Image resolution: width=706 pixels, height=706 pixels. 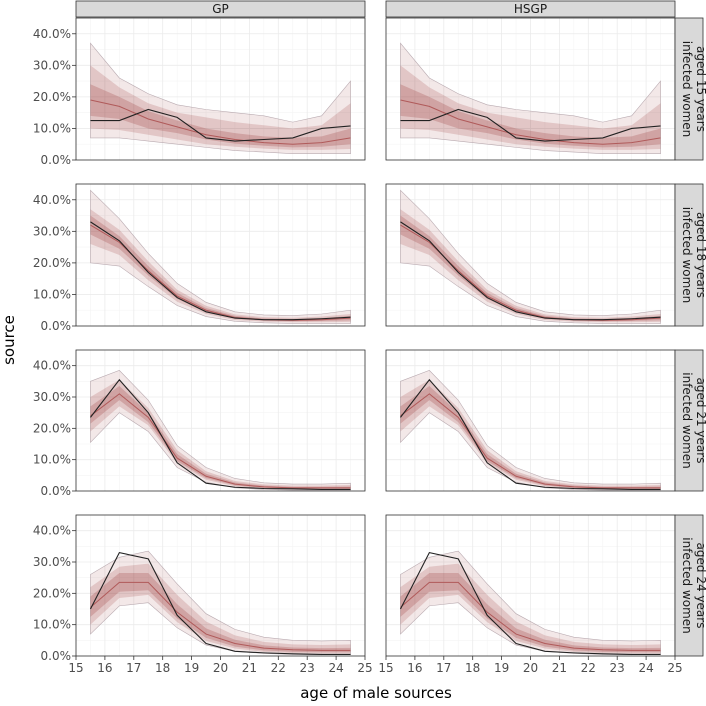 I want to click on column-strip-label: HSGP, so click(x=530, y=9).